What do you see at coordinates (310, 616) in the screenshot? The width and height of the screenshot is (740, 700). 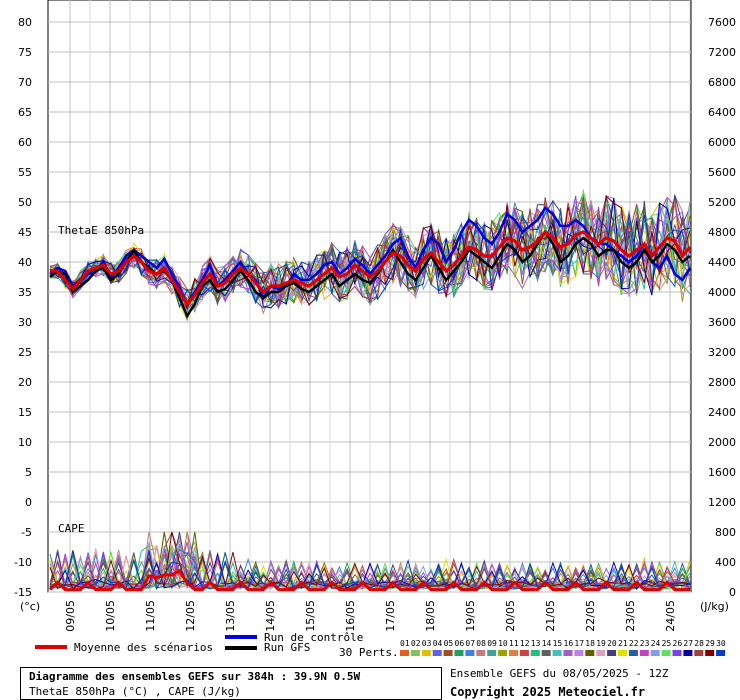 I see `x-tick-label: 15/05` at bounding box center [310, 616].